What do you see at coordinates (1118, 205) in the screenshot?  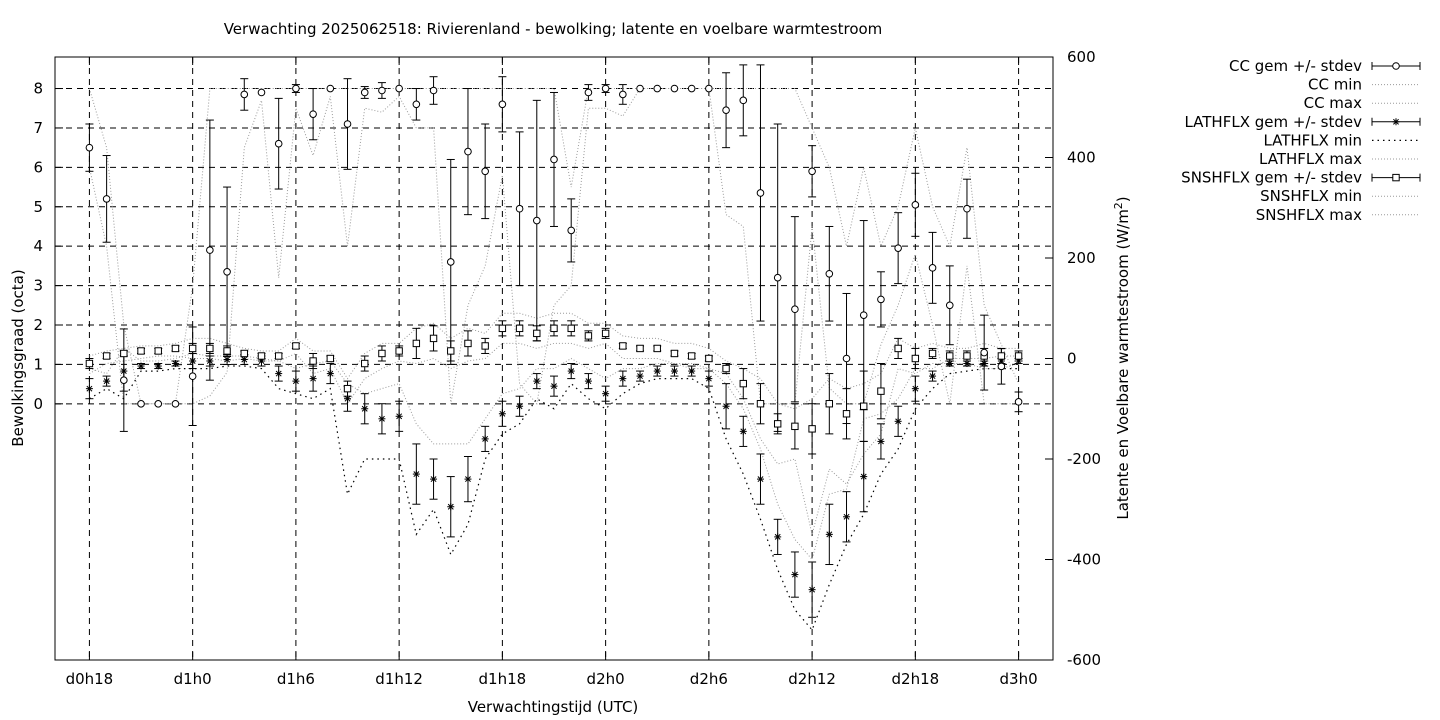 I see `y2-axis-label-superscript: 2` at bounding box center [1118, 205].